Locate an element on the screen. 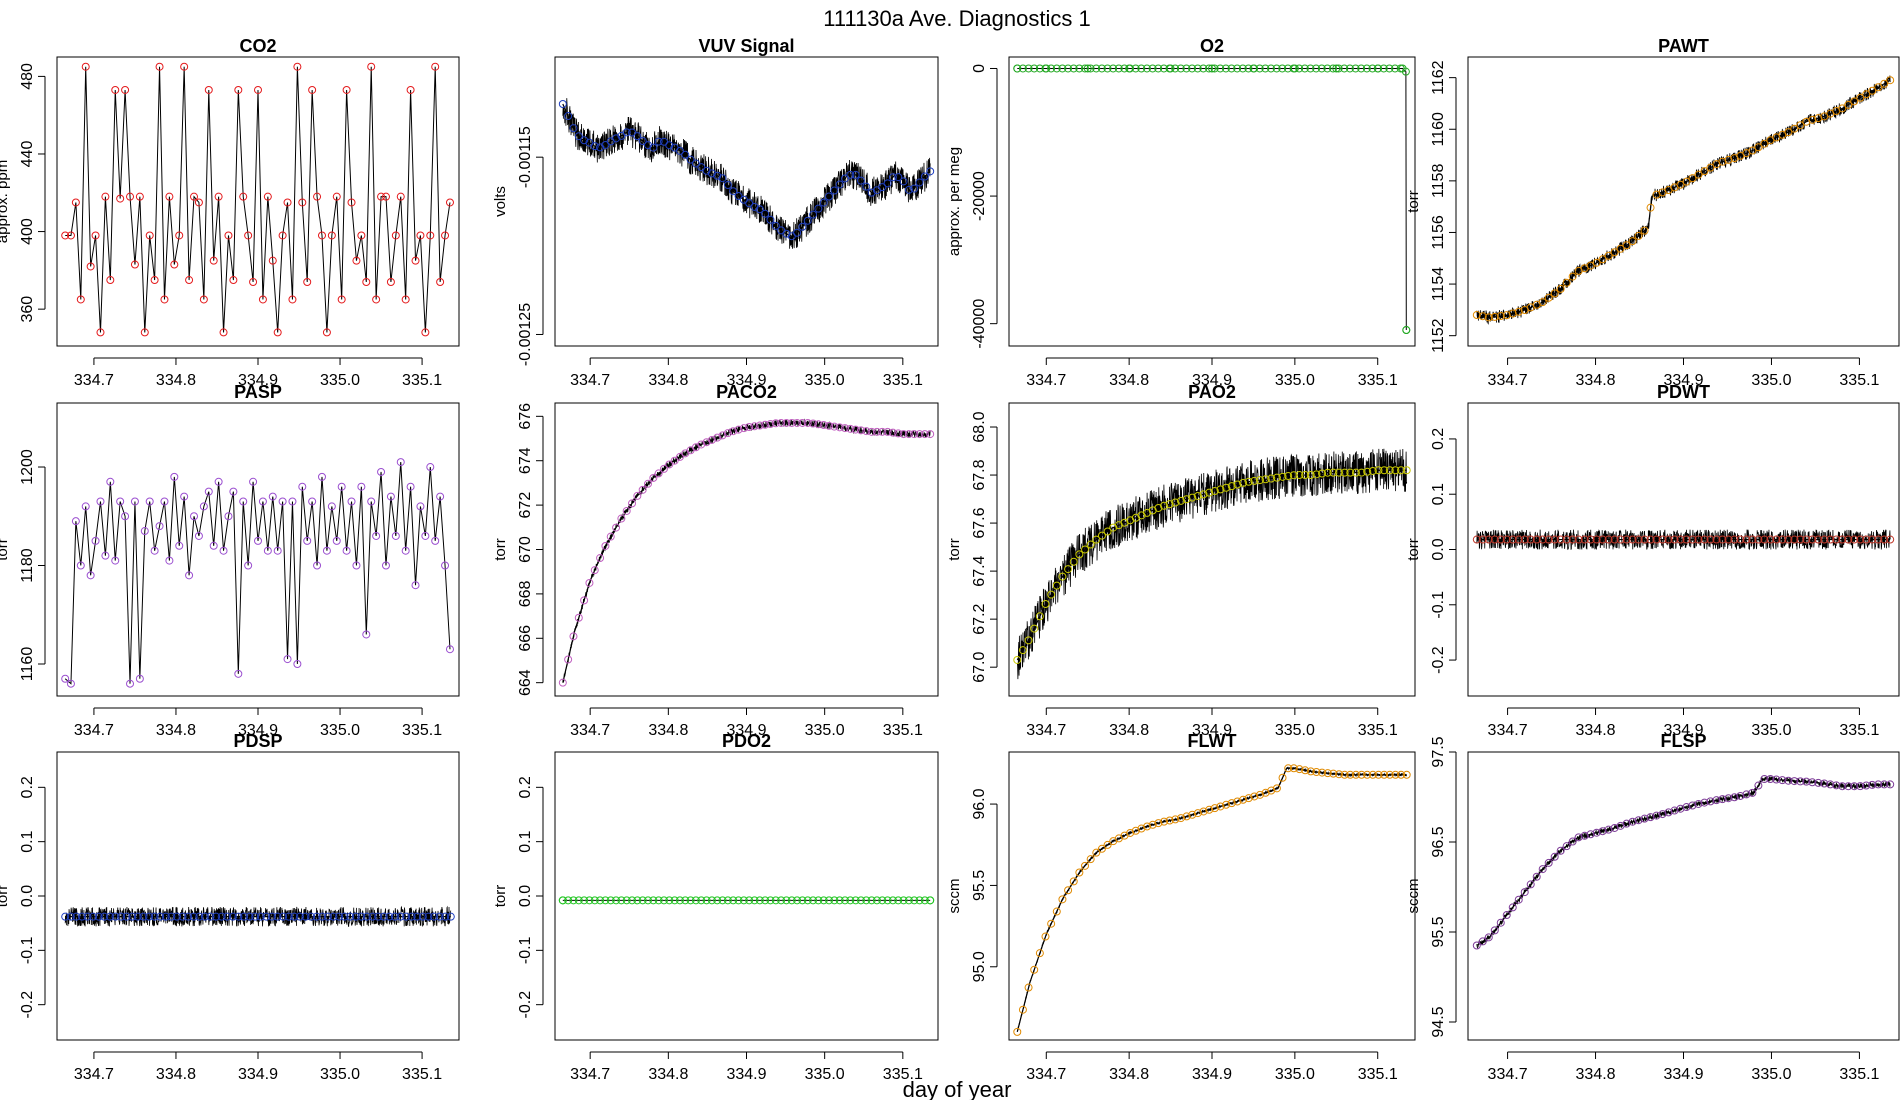  series-line is located at coordinates (257, 573).